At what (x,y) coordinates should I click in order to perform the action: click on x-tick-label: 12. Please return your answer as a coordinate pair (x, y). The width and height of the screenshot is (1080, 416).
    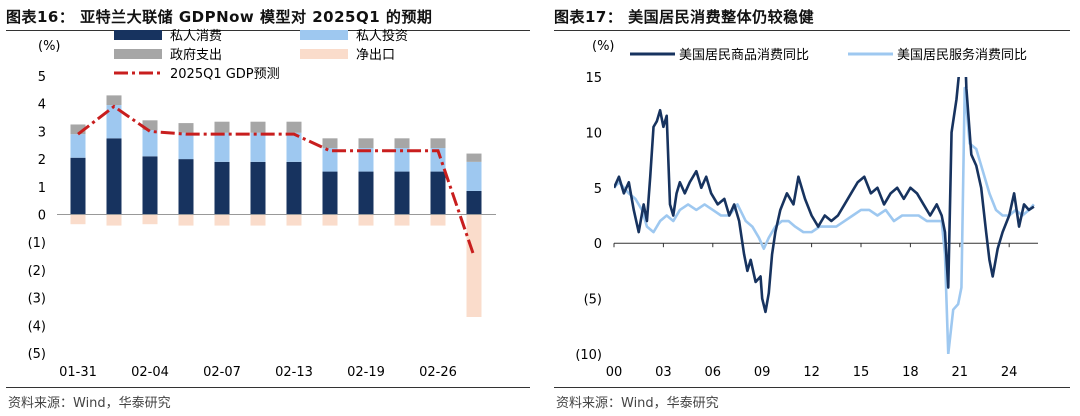
    Looking at the image, I should click on (811, 372).